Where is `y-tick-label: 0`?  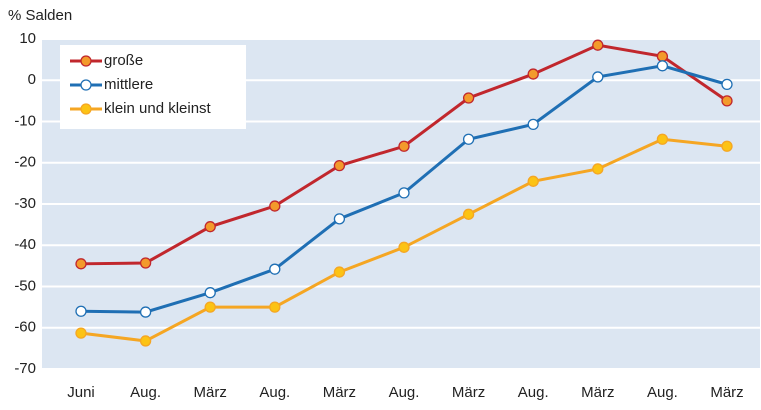
y-tick-label: 0 is located at coordinates (32, 79).